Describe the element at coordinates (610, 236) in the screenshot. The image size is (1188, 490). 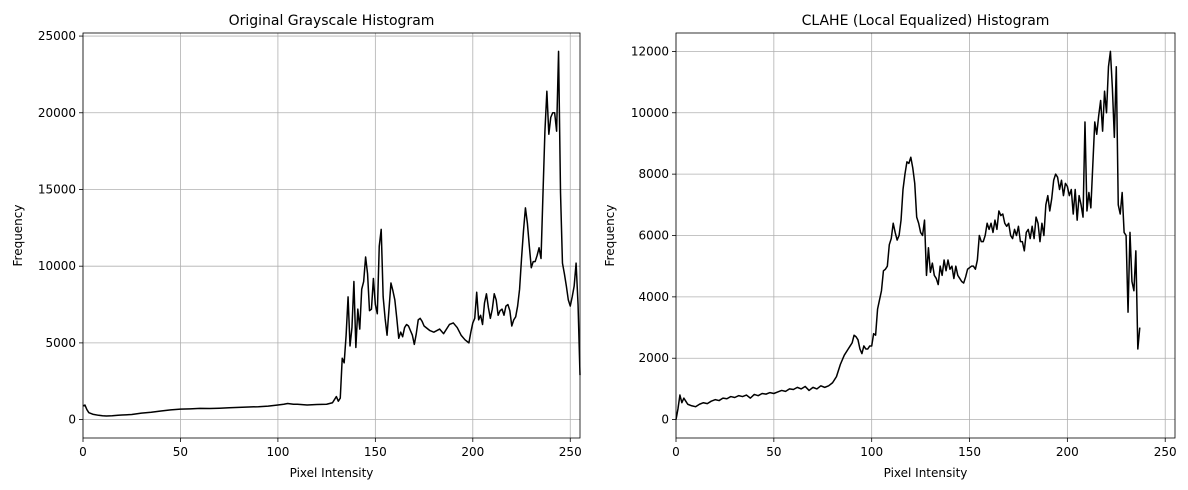
I see `y-axis-label-clahe: Frequency` at that location.